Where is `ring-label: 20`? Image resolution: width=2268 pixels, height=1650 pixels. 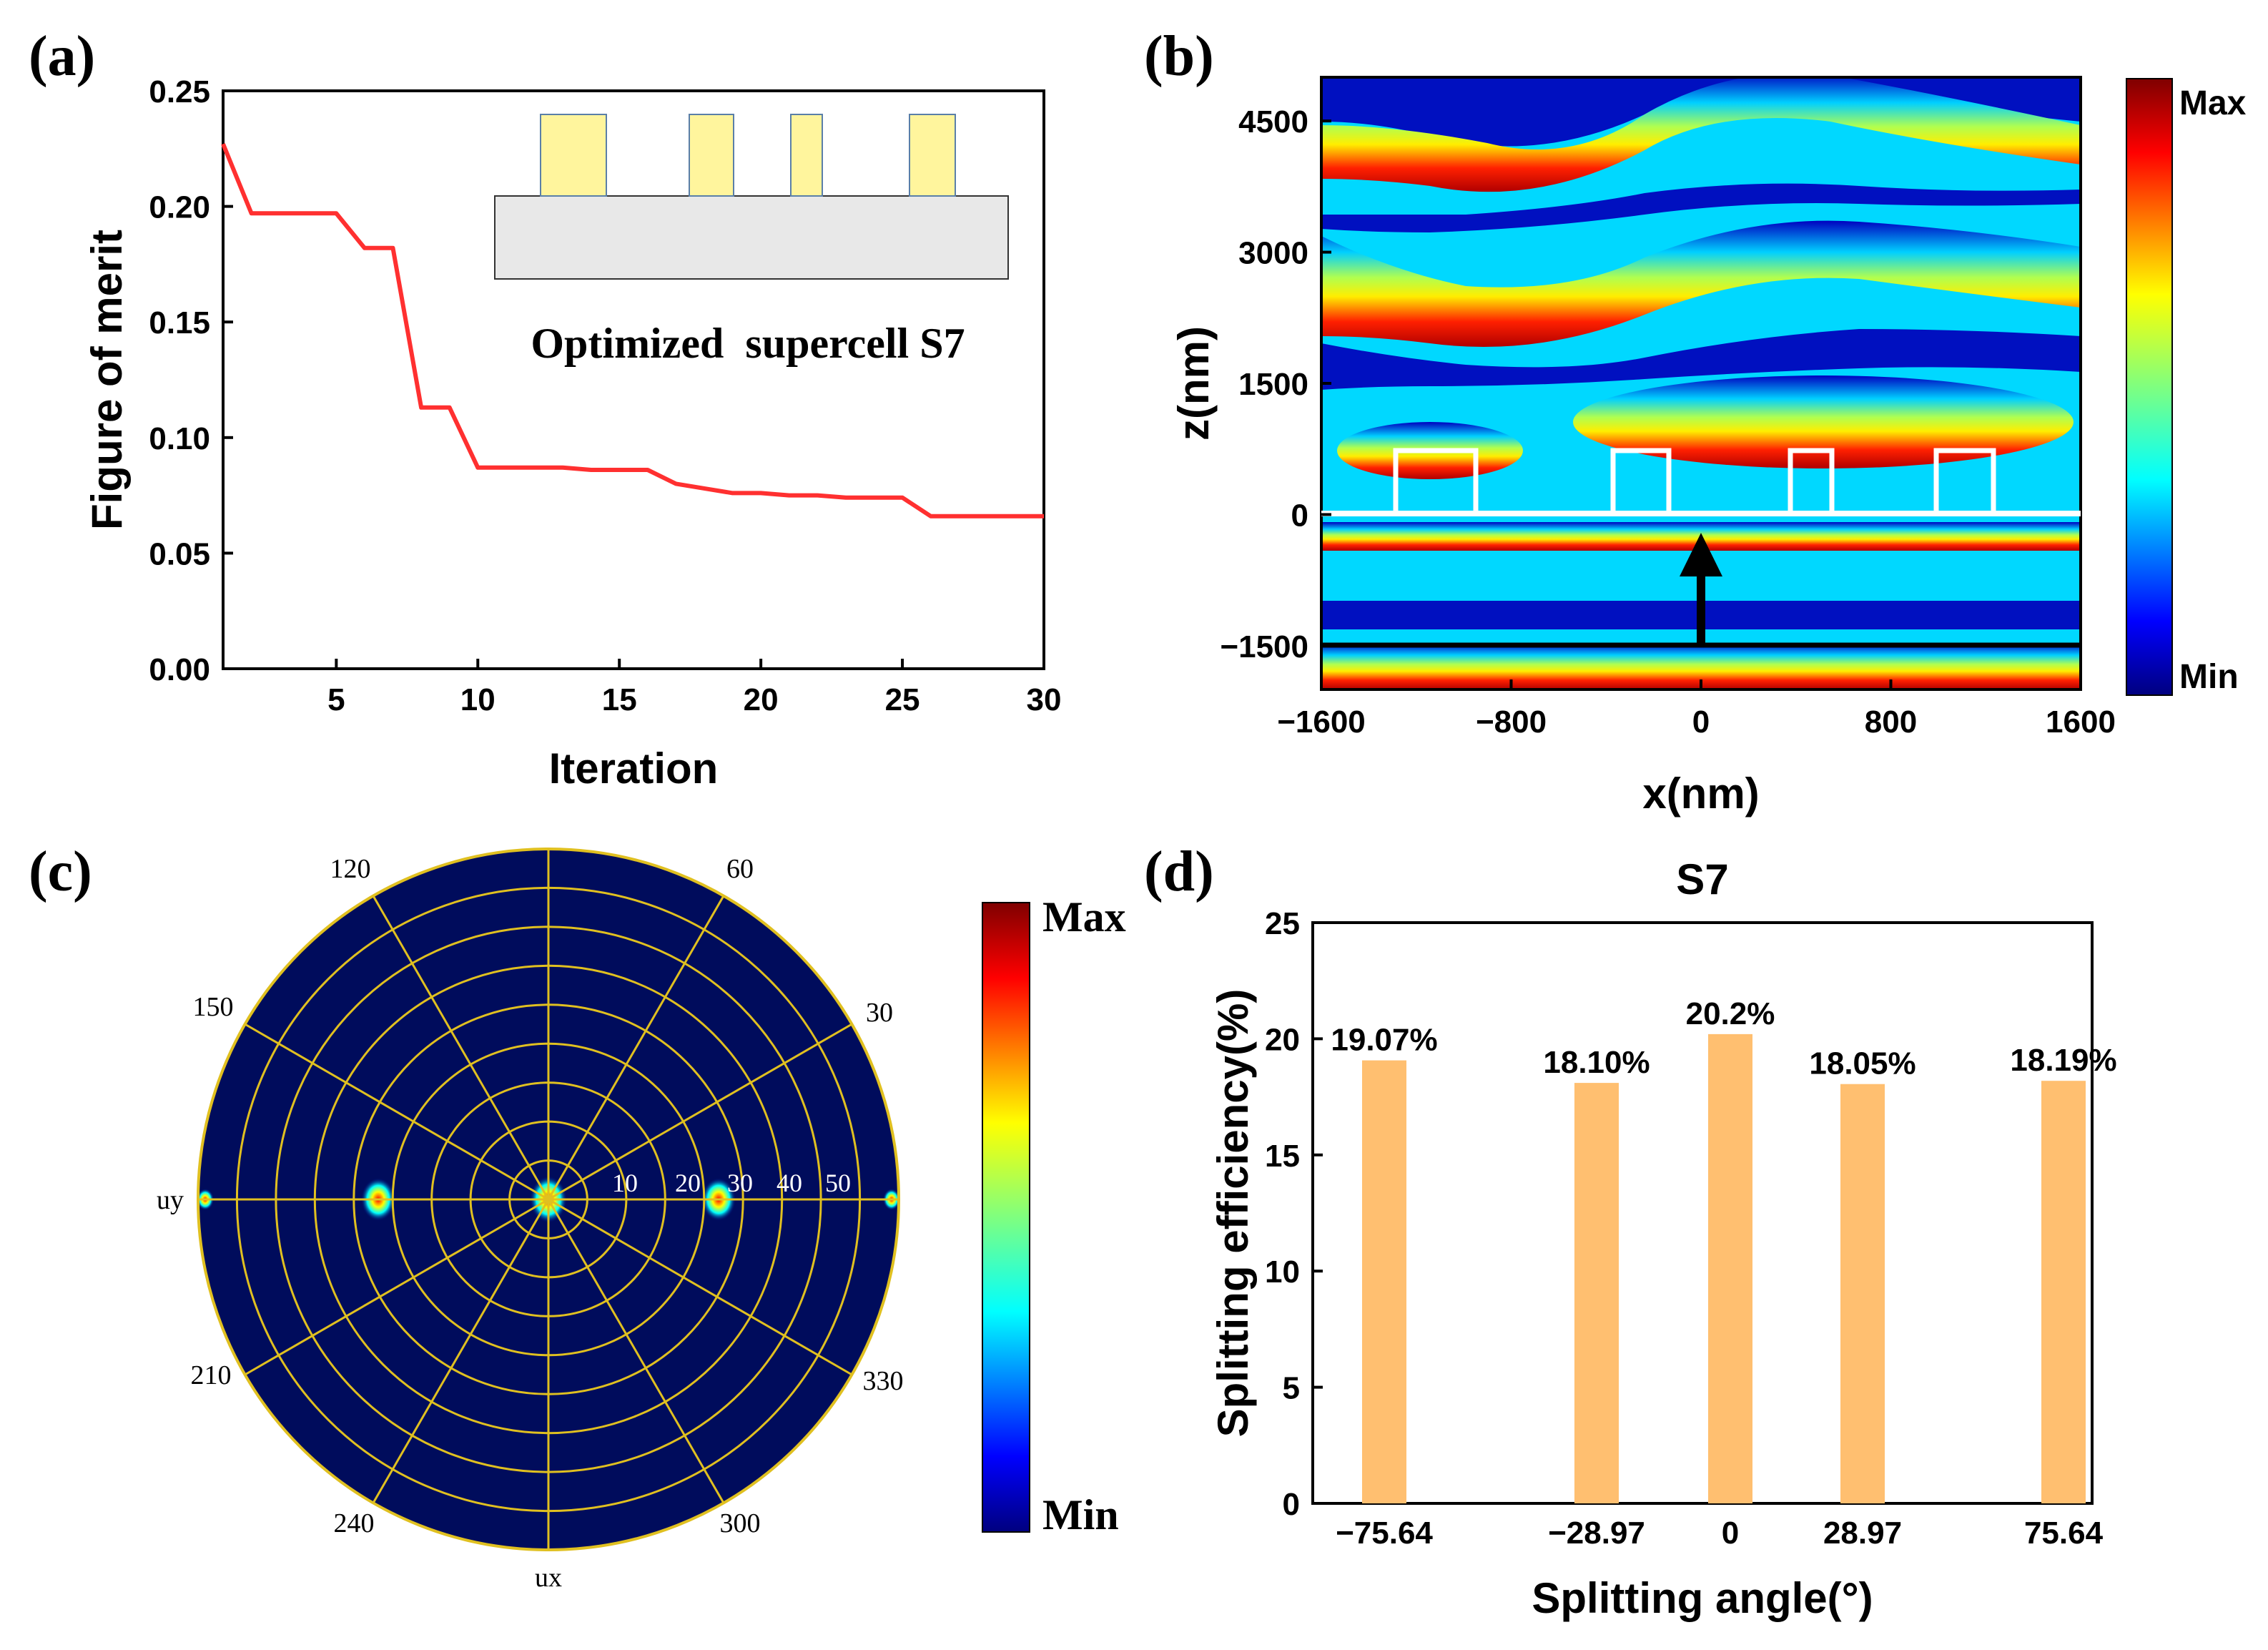
ring-label: 20 is located at coordinates (688, 1183).